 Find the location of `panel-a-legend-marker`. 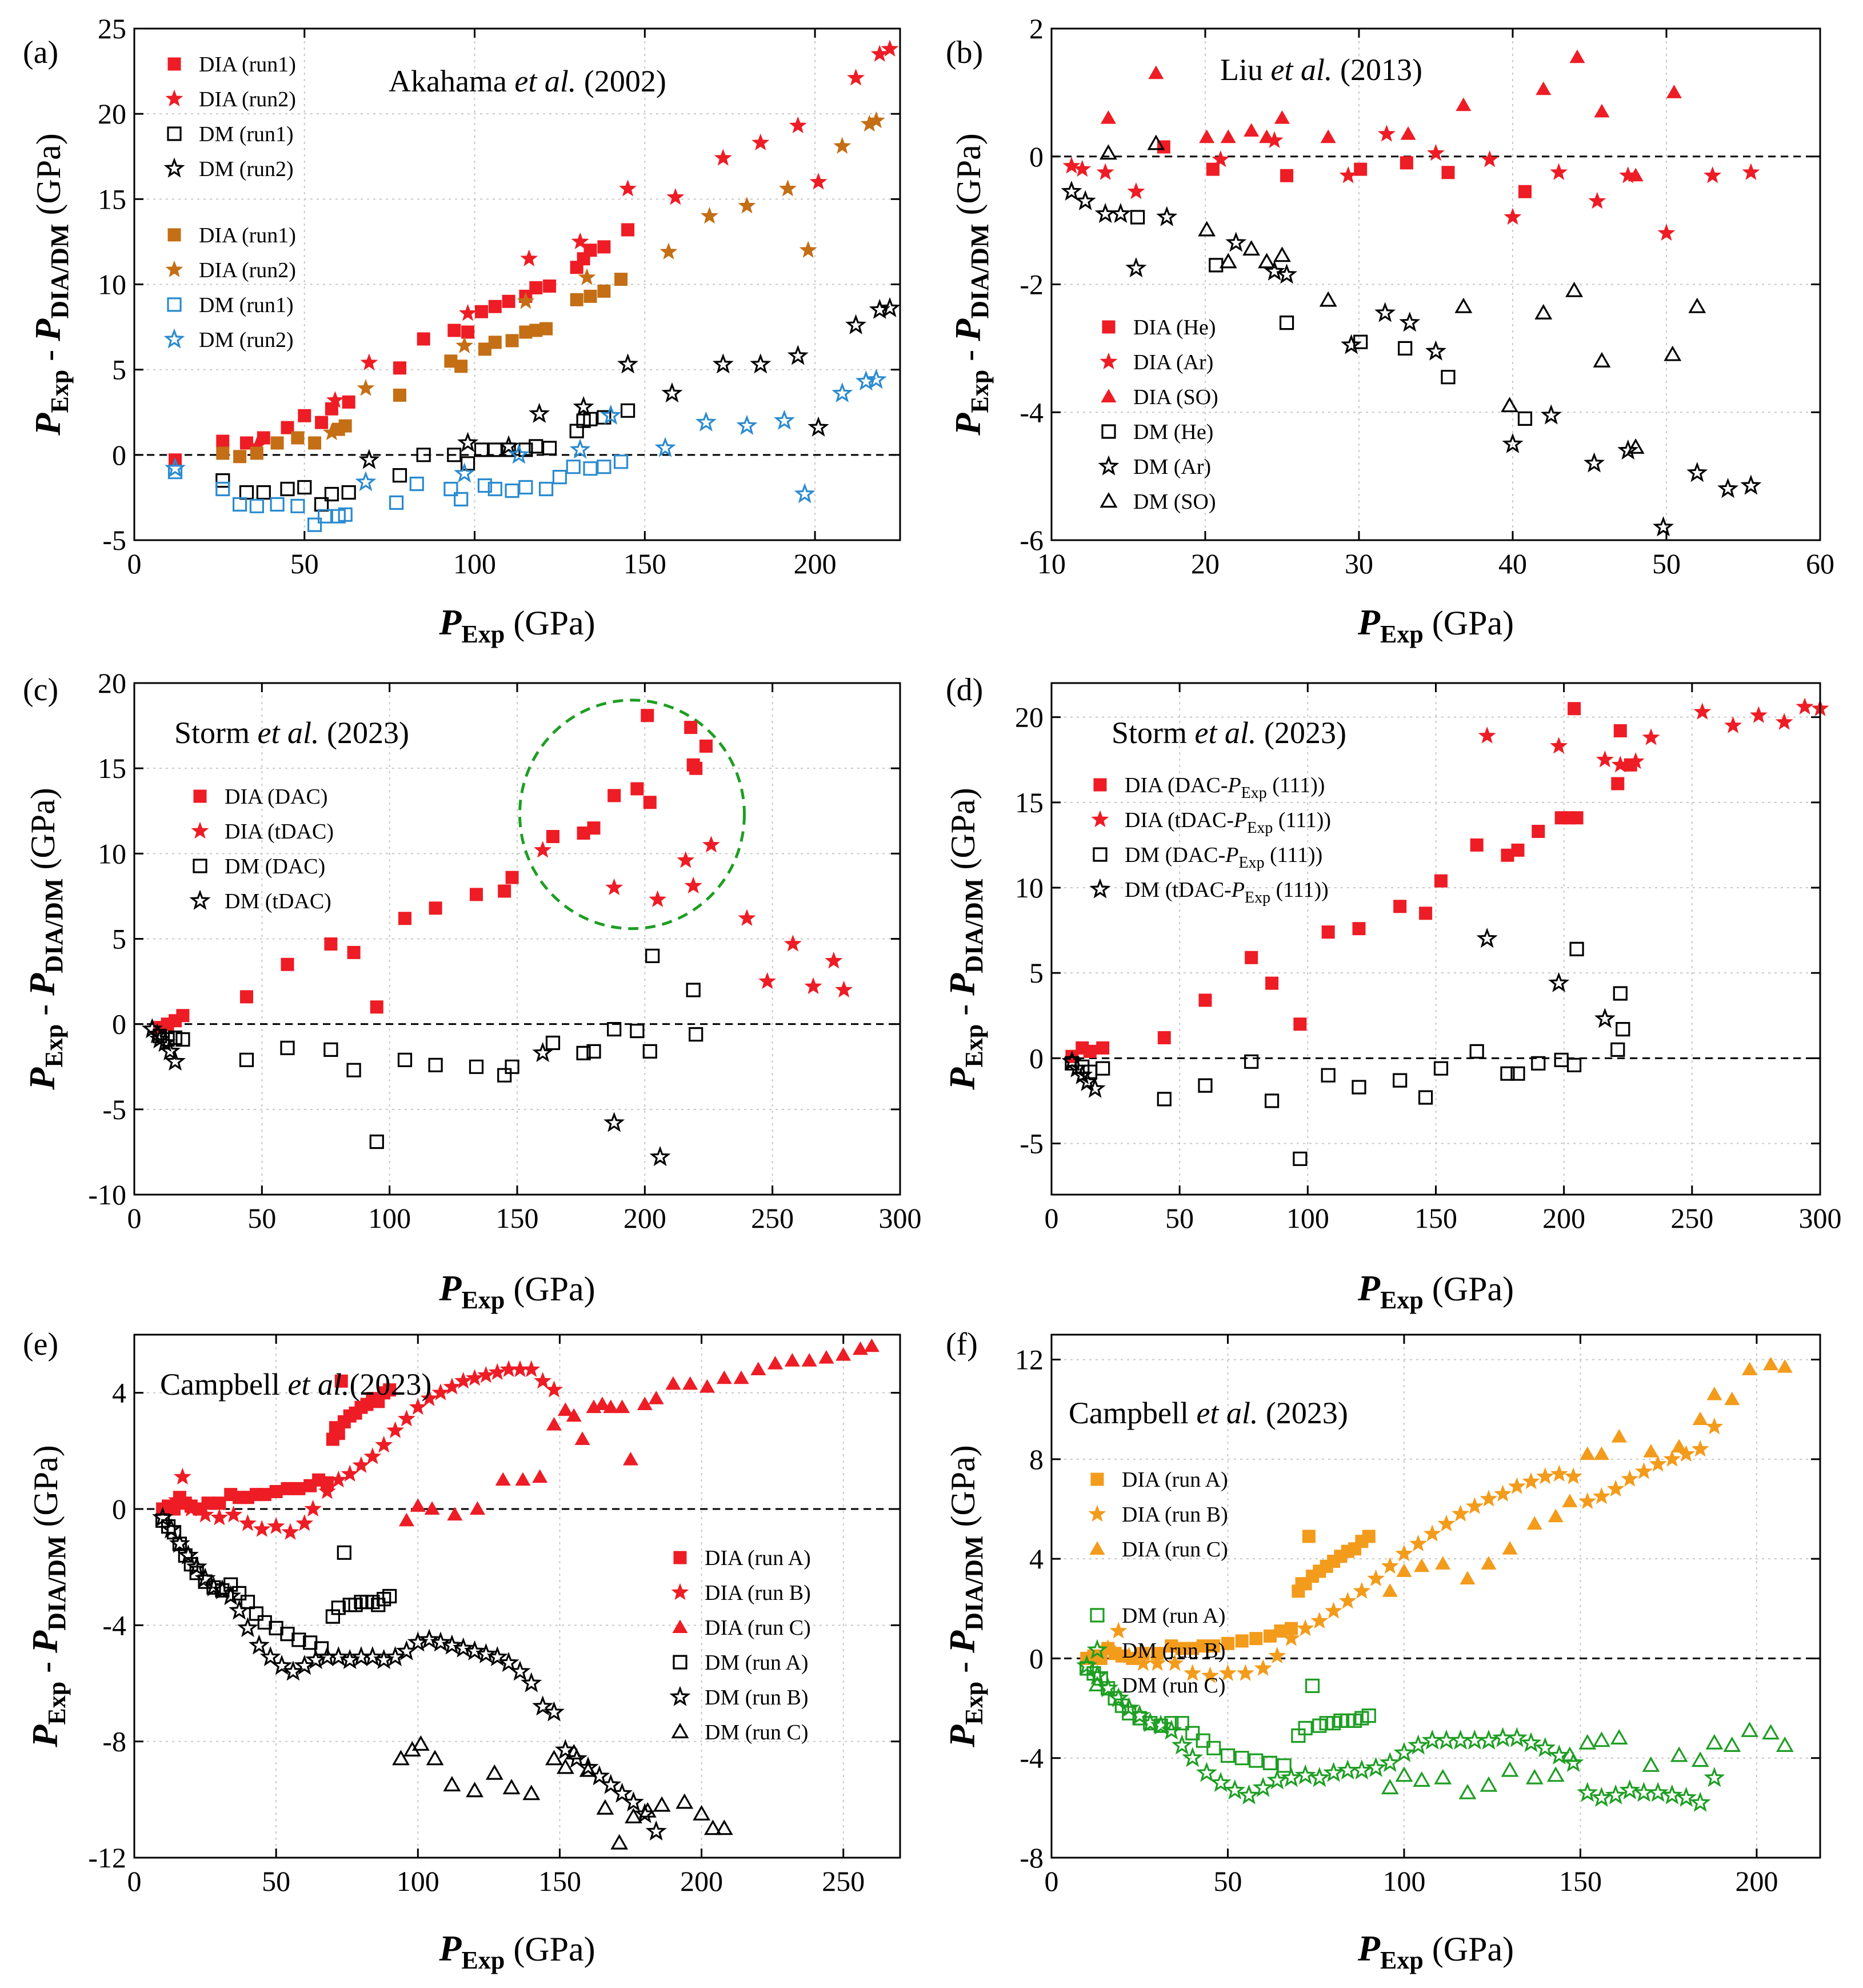

panel-a-legend-marker is located at coordinates (174, 235).